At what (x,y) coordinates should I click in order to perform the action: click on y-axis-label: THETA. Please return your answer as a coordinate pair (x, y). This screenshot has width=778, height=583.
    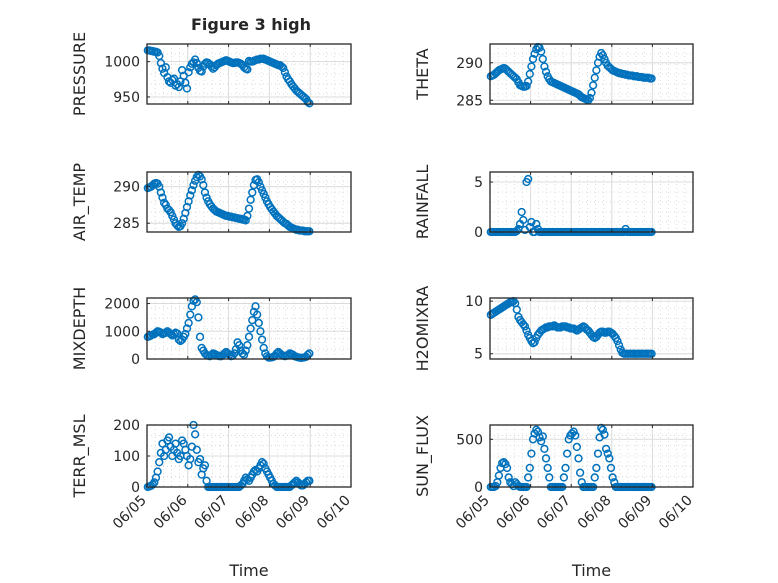
    Looking at the image, I should click on (422, 74).